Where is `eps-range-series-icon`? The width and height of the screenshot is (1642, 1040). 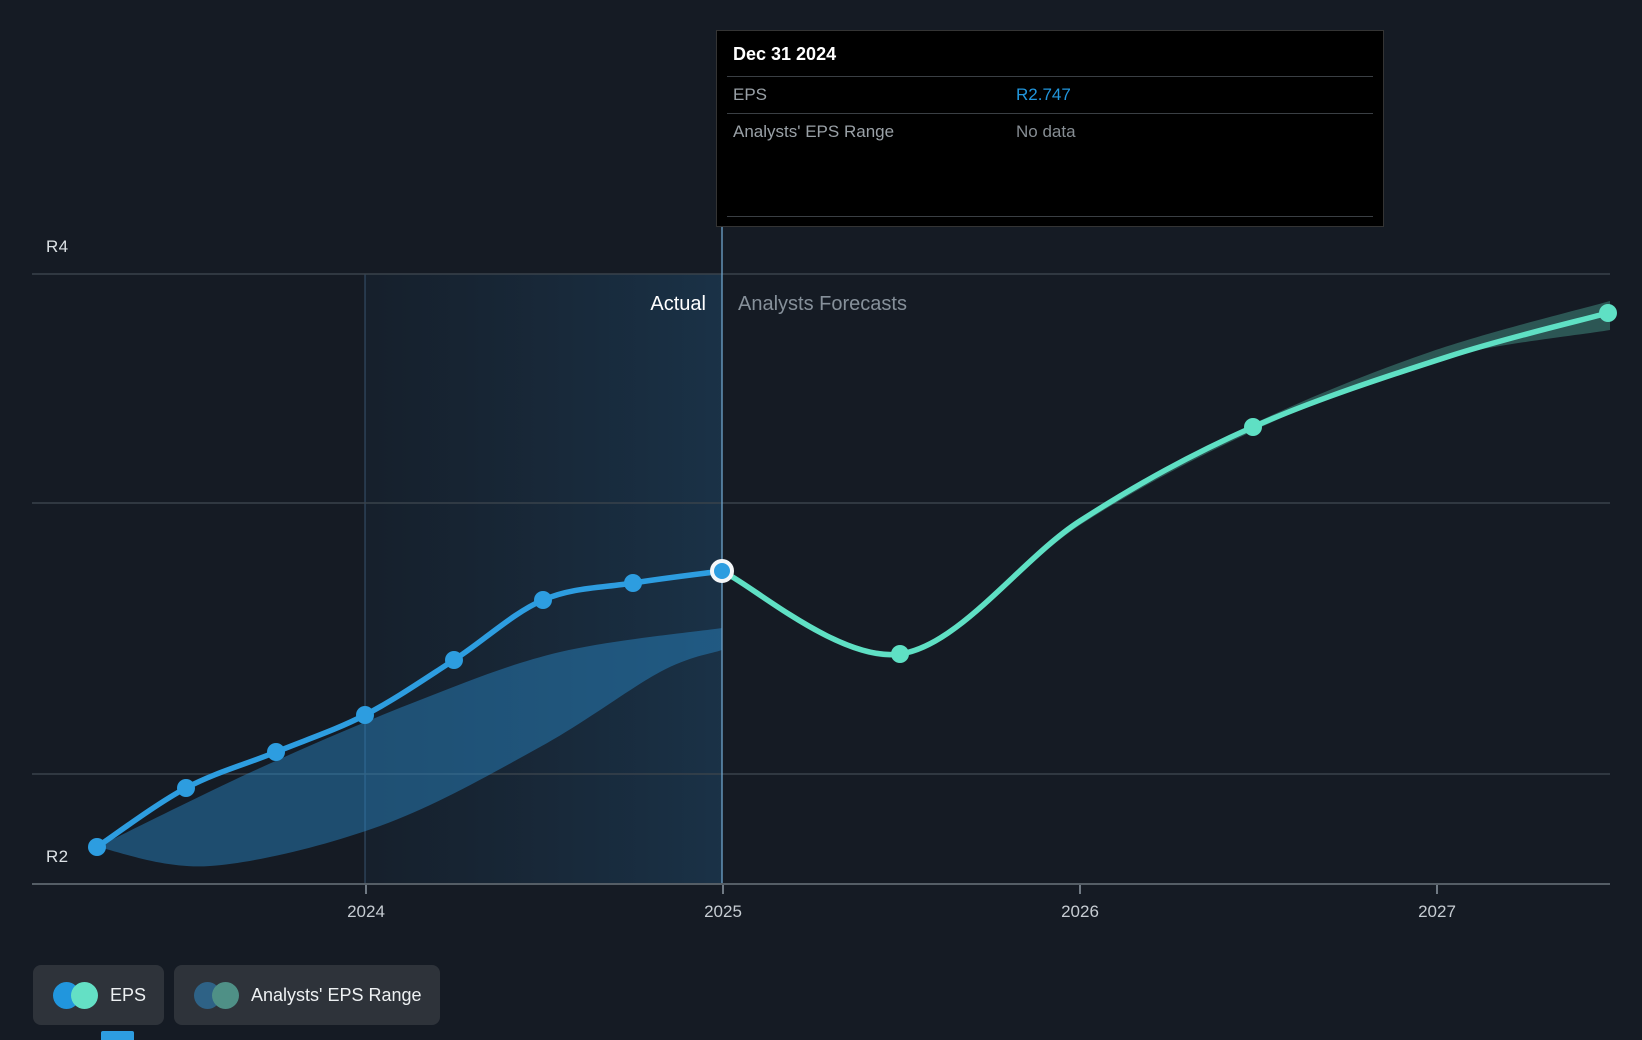
eps-range-series-icon is located at coordinates (217, 995).